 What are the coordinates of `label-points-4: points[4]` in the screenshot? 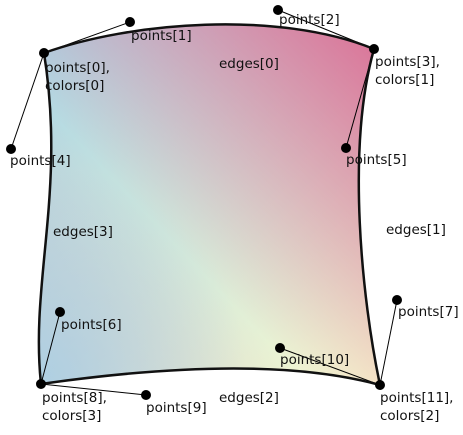 It's located at (40, 161).